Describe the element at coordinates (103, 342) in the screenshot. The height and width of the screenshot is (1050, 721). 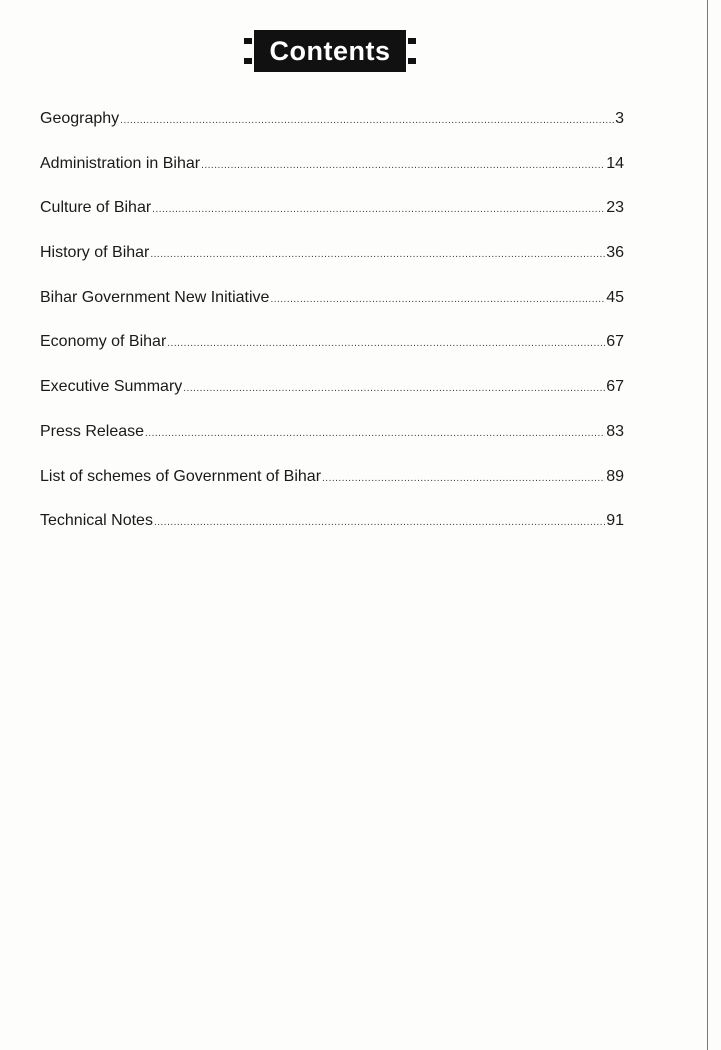
I see `entry-title: Economy of Bihar` at that location.